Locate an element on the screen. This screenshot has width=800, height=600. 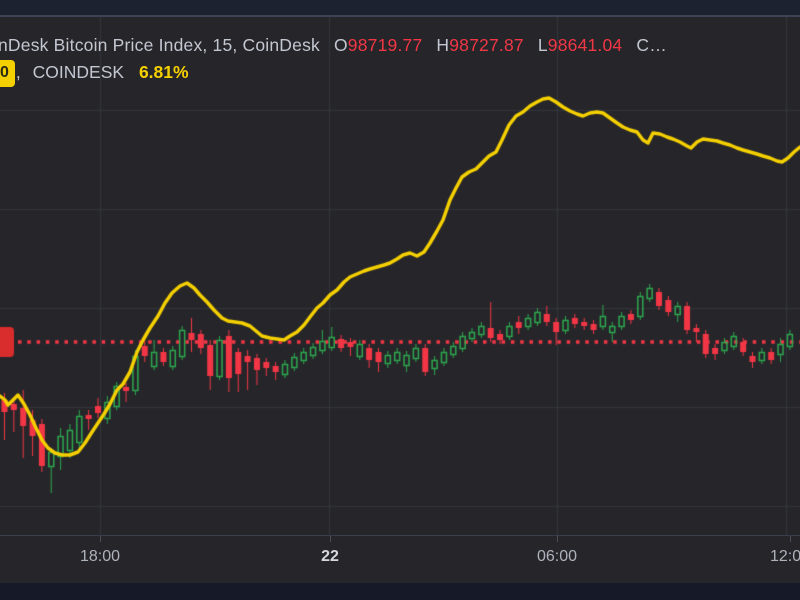
time-axis: 18:00 22 06:00 12:00 is located at coordinates (400, 559).